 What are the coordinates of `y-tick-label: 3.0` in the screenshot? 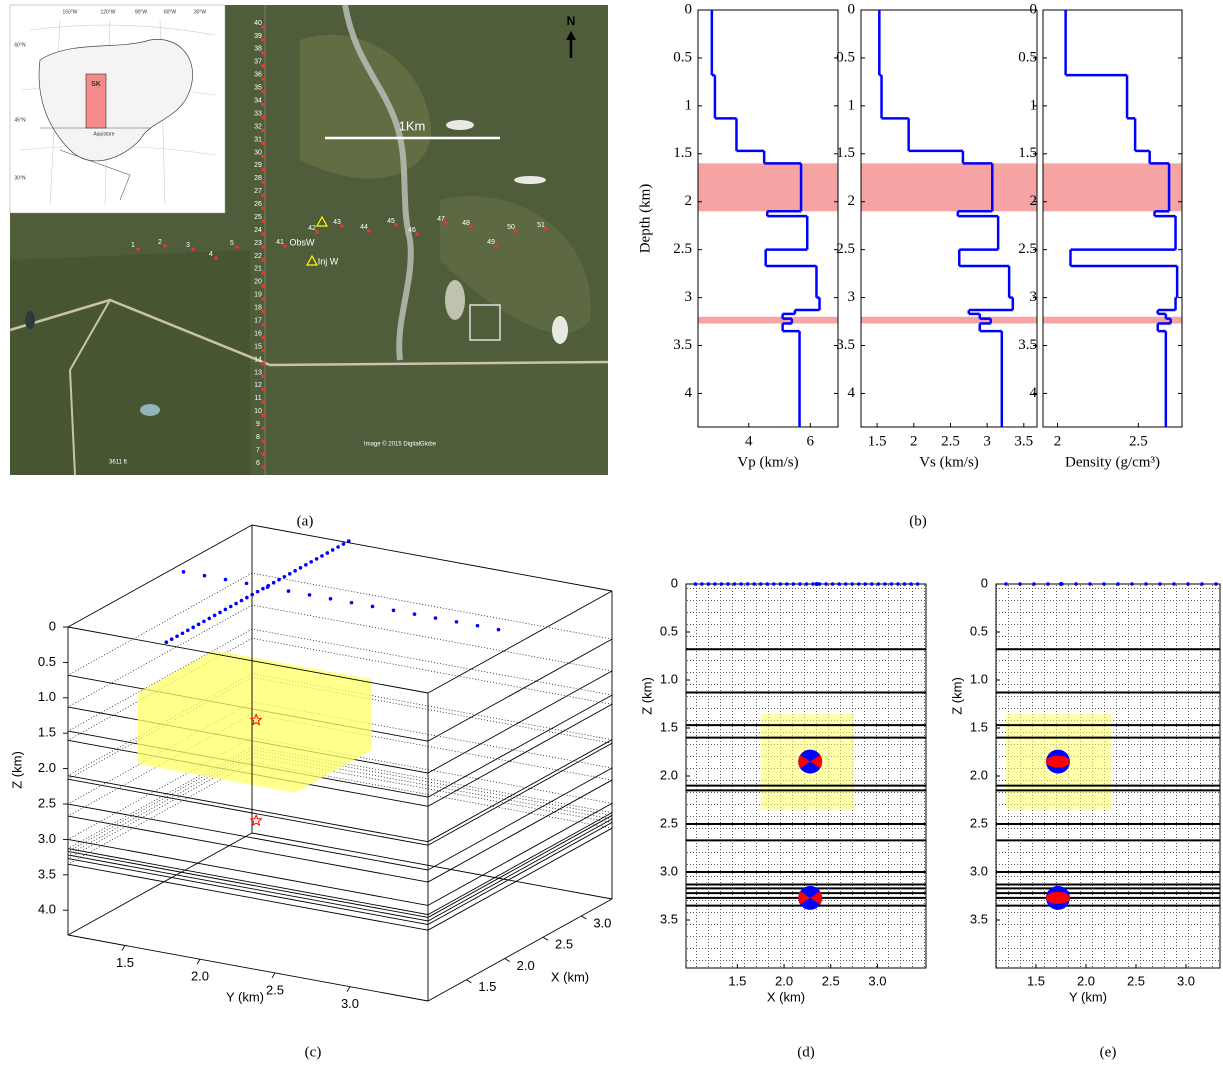 It's located at (979, 870).